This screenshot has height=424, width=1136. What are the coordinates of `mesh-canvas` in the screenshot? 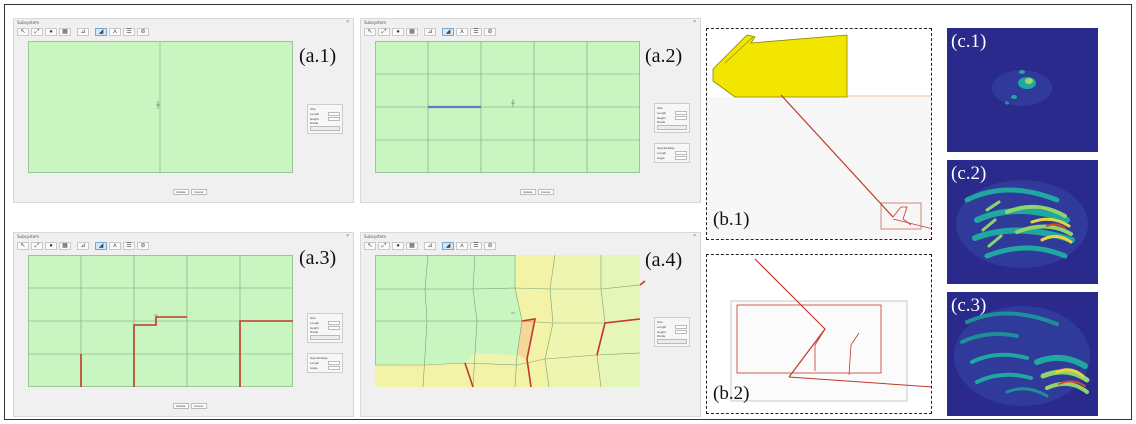 It's located at (160, 107).